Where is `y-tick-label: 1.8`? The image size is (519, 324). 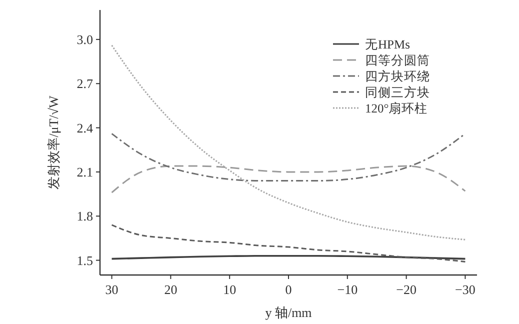
y-tick-label: 1.8 is located at coordinates (84, 216).